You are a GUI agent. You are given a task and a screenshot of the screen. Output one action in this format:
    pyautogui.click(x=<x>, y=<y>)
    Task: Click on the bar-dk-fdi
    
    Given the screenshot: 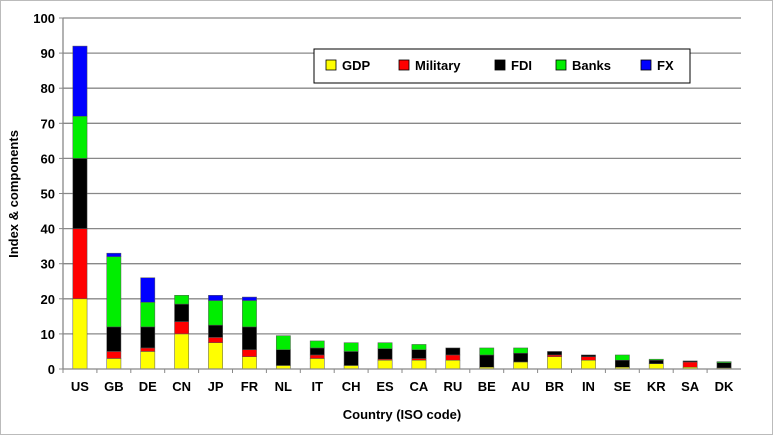 What is the action you would take?
    pyautogui.click(x=724, y=365)
    